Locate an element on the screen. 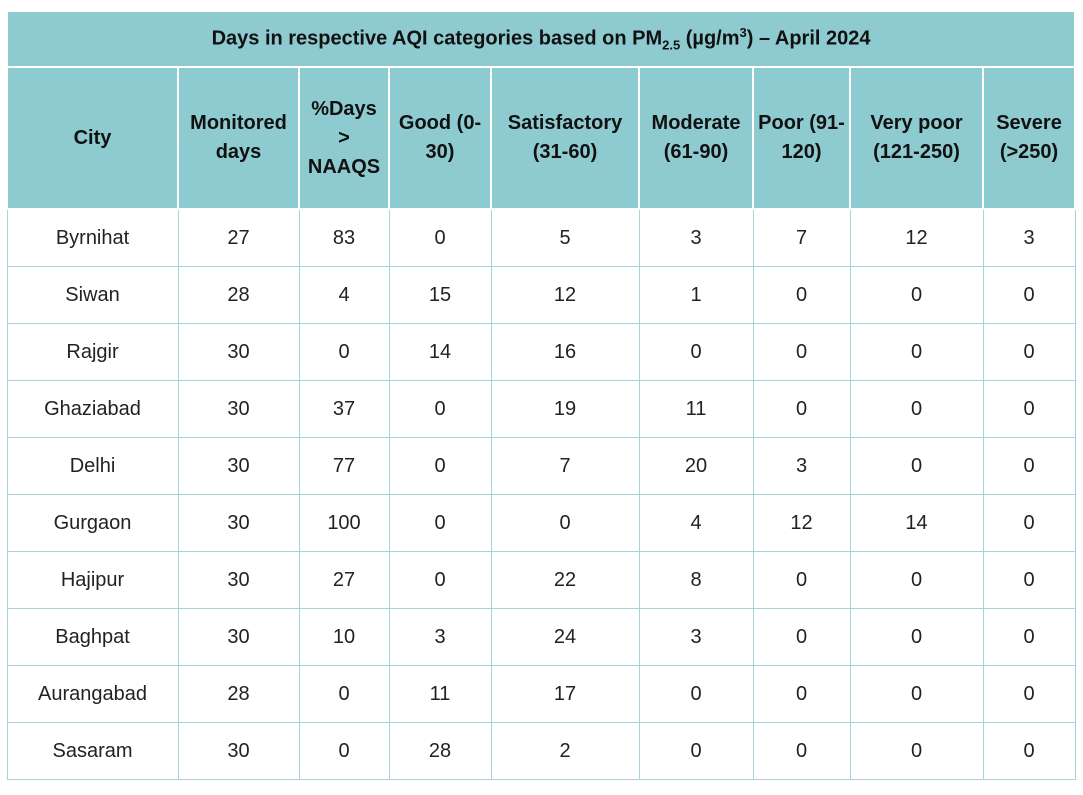 This screenshot has width=1083, height=795. value-cell: 100 is located at coordinates (344, 523).